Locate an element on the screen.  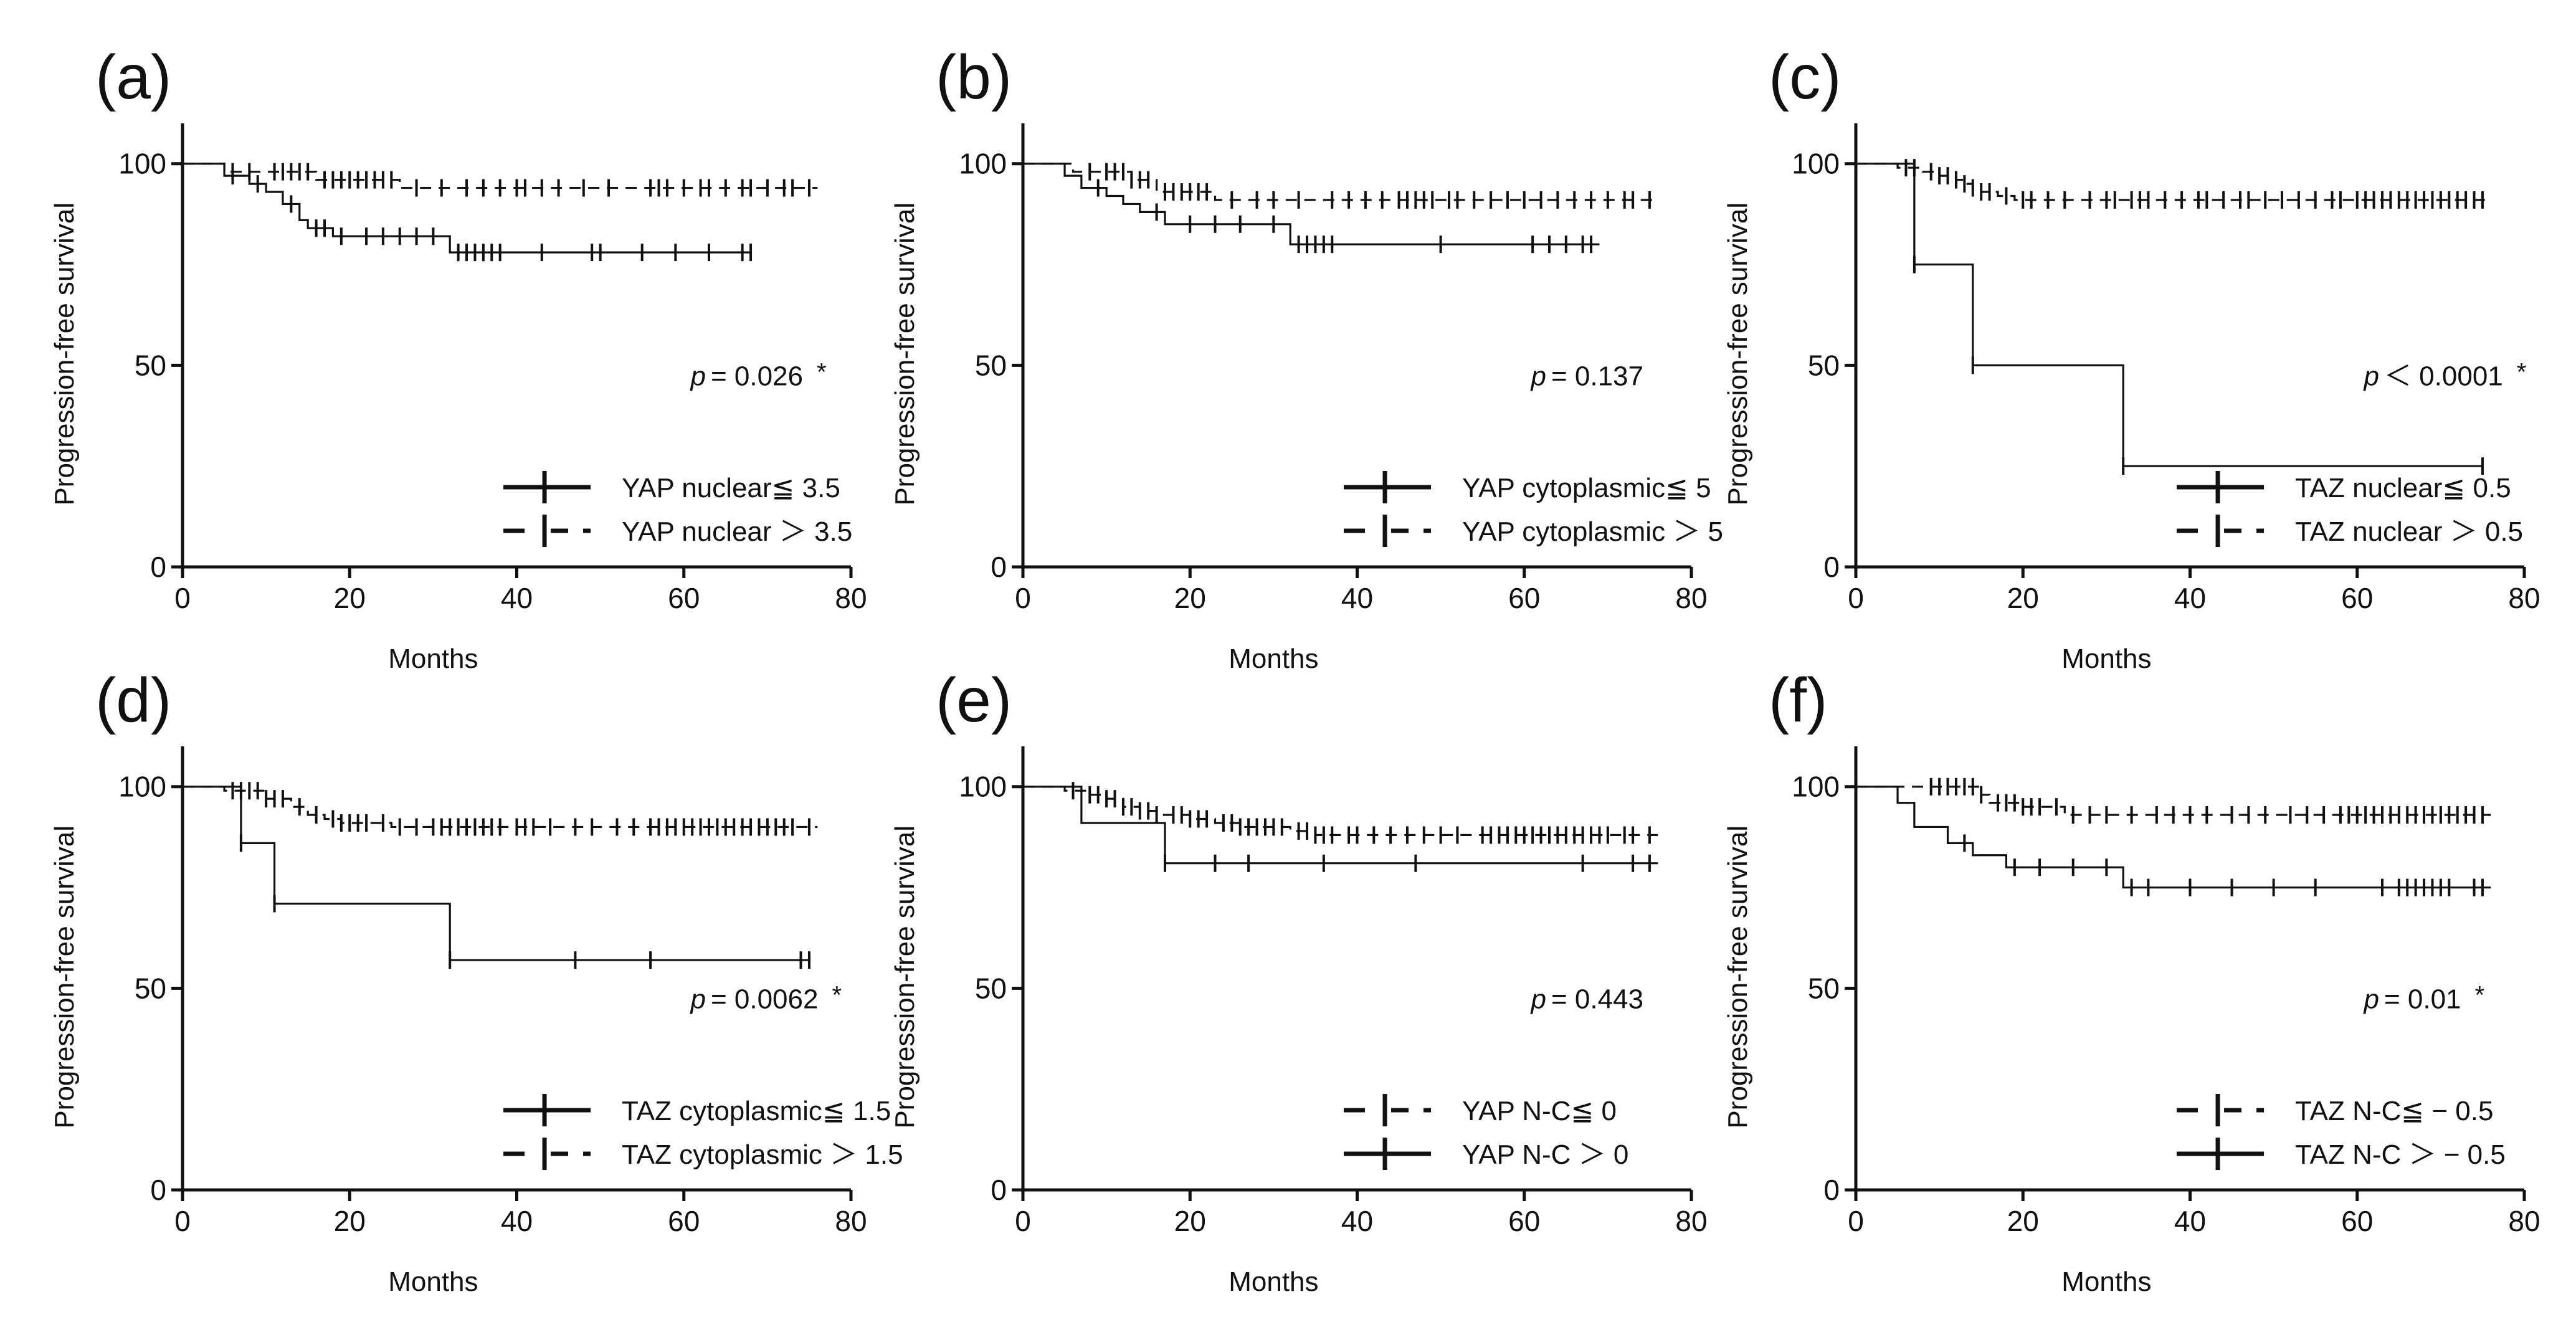
legend-label: YAP nuclear ＞ 3.5 is located at coordinates (737, 531).